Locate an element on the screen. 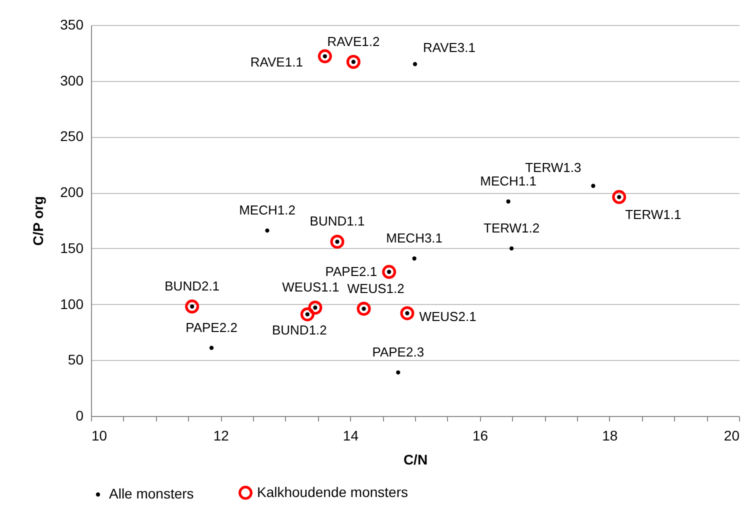 This screenshot has width=752, height=522. x-tick-label: 16 is located at coordinates (480, 436).